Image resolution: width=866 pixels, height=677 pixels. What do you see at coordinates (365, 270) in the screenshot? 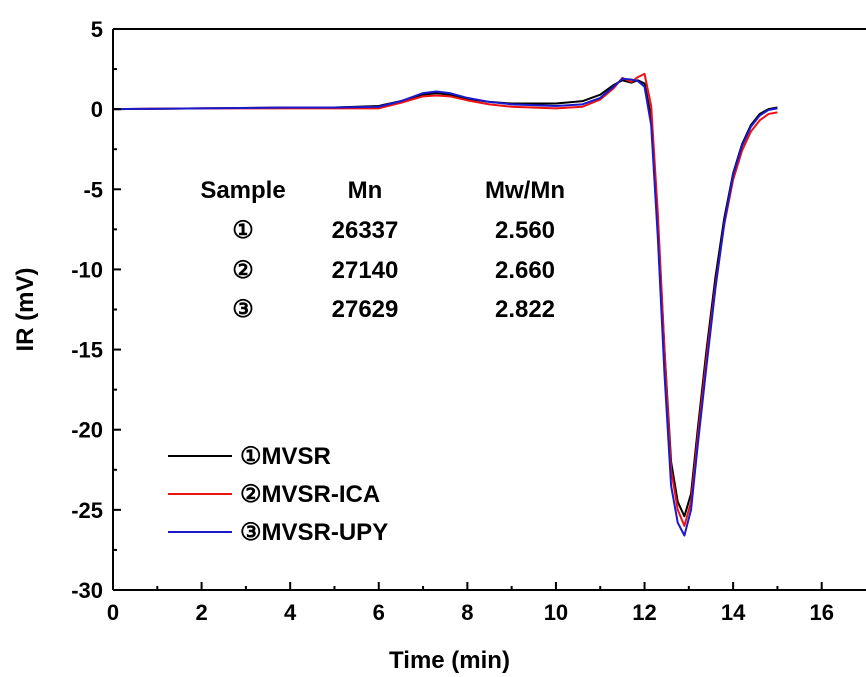
I see `table-cell: 27140` at bounding box center [365, 270].